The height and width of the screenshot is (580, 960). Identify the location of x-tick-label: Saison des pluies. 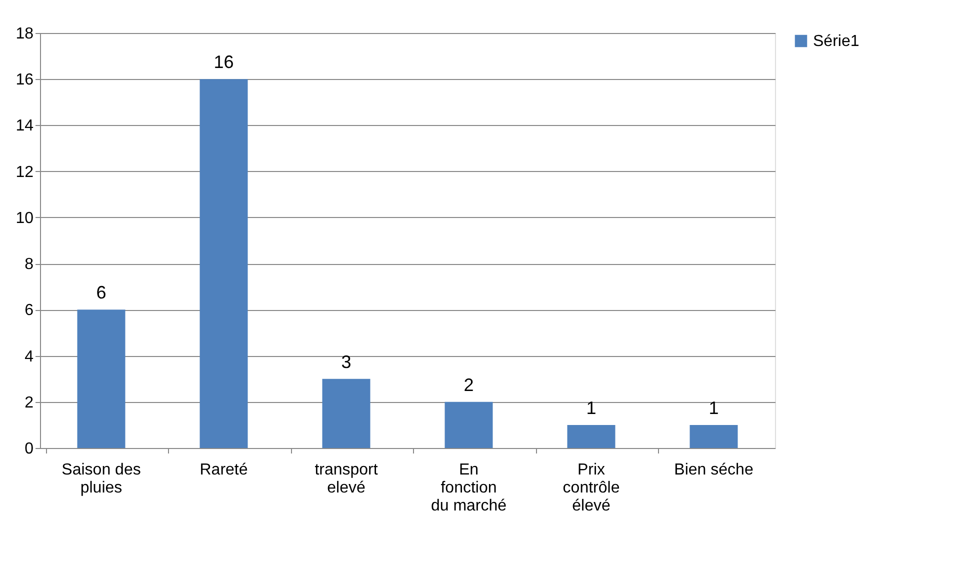
(101, 479).